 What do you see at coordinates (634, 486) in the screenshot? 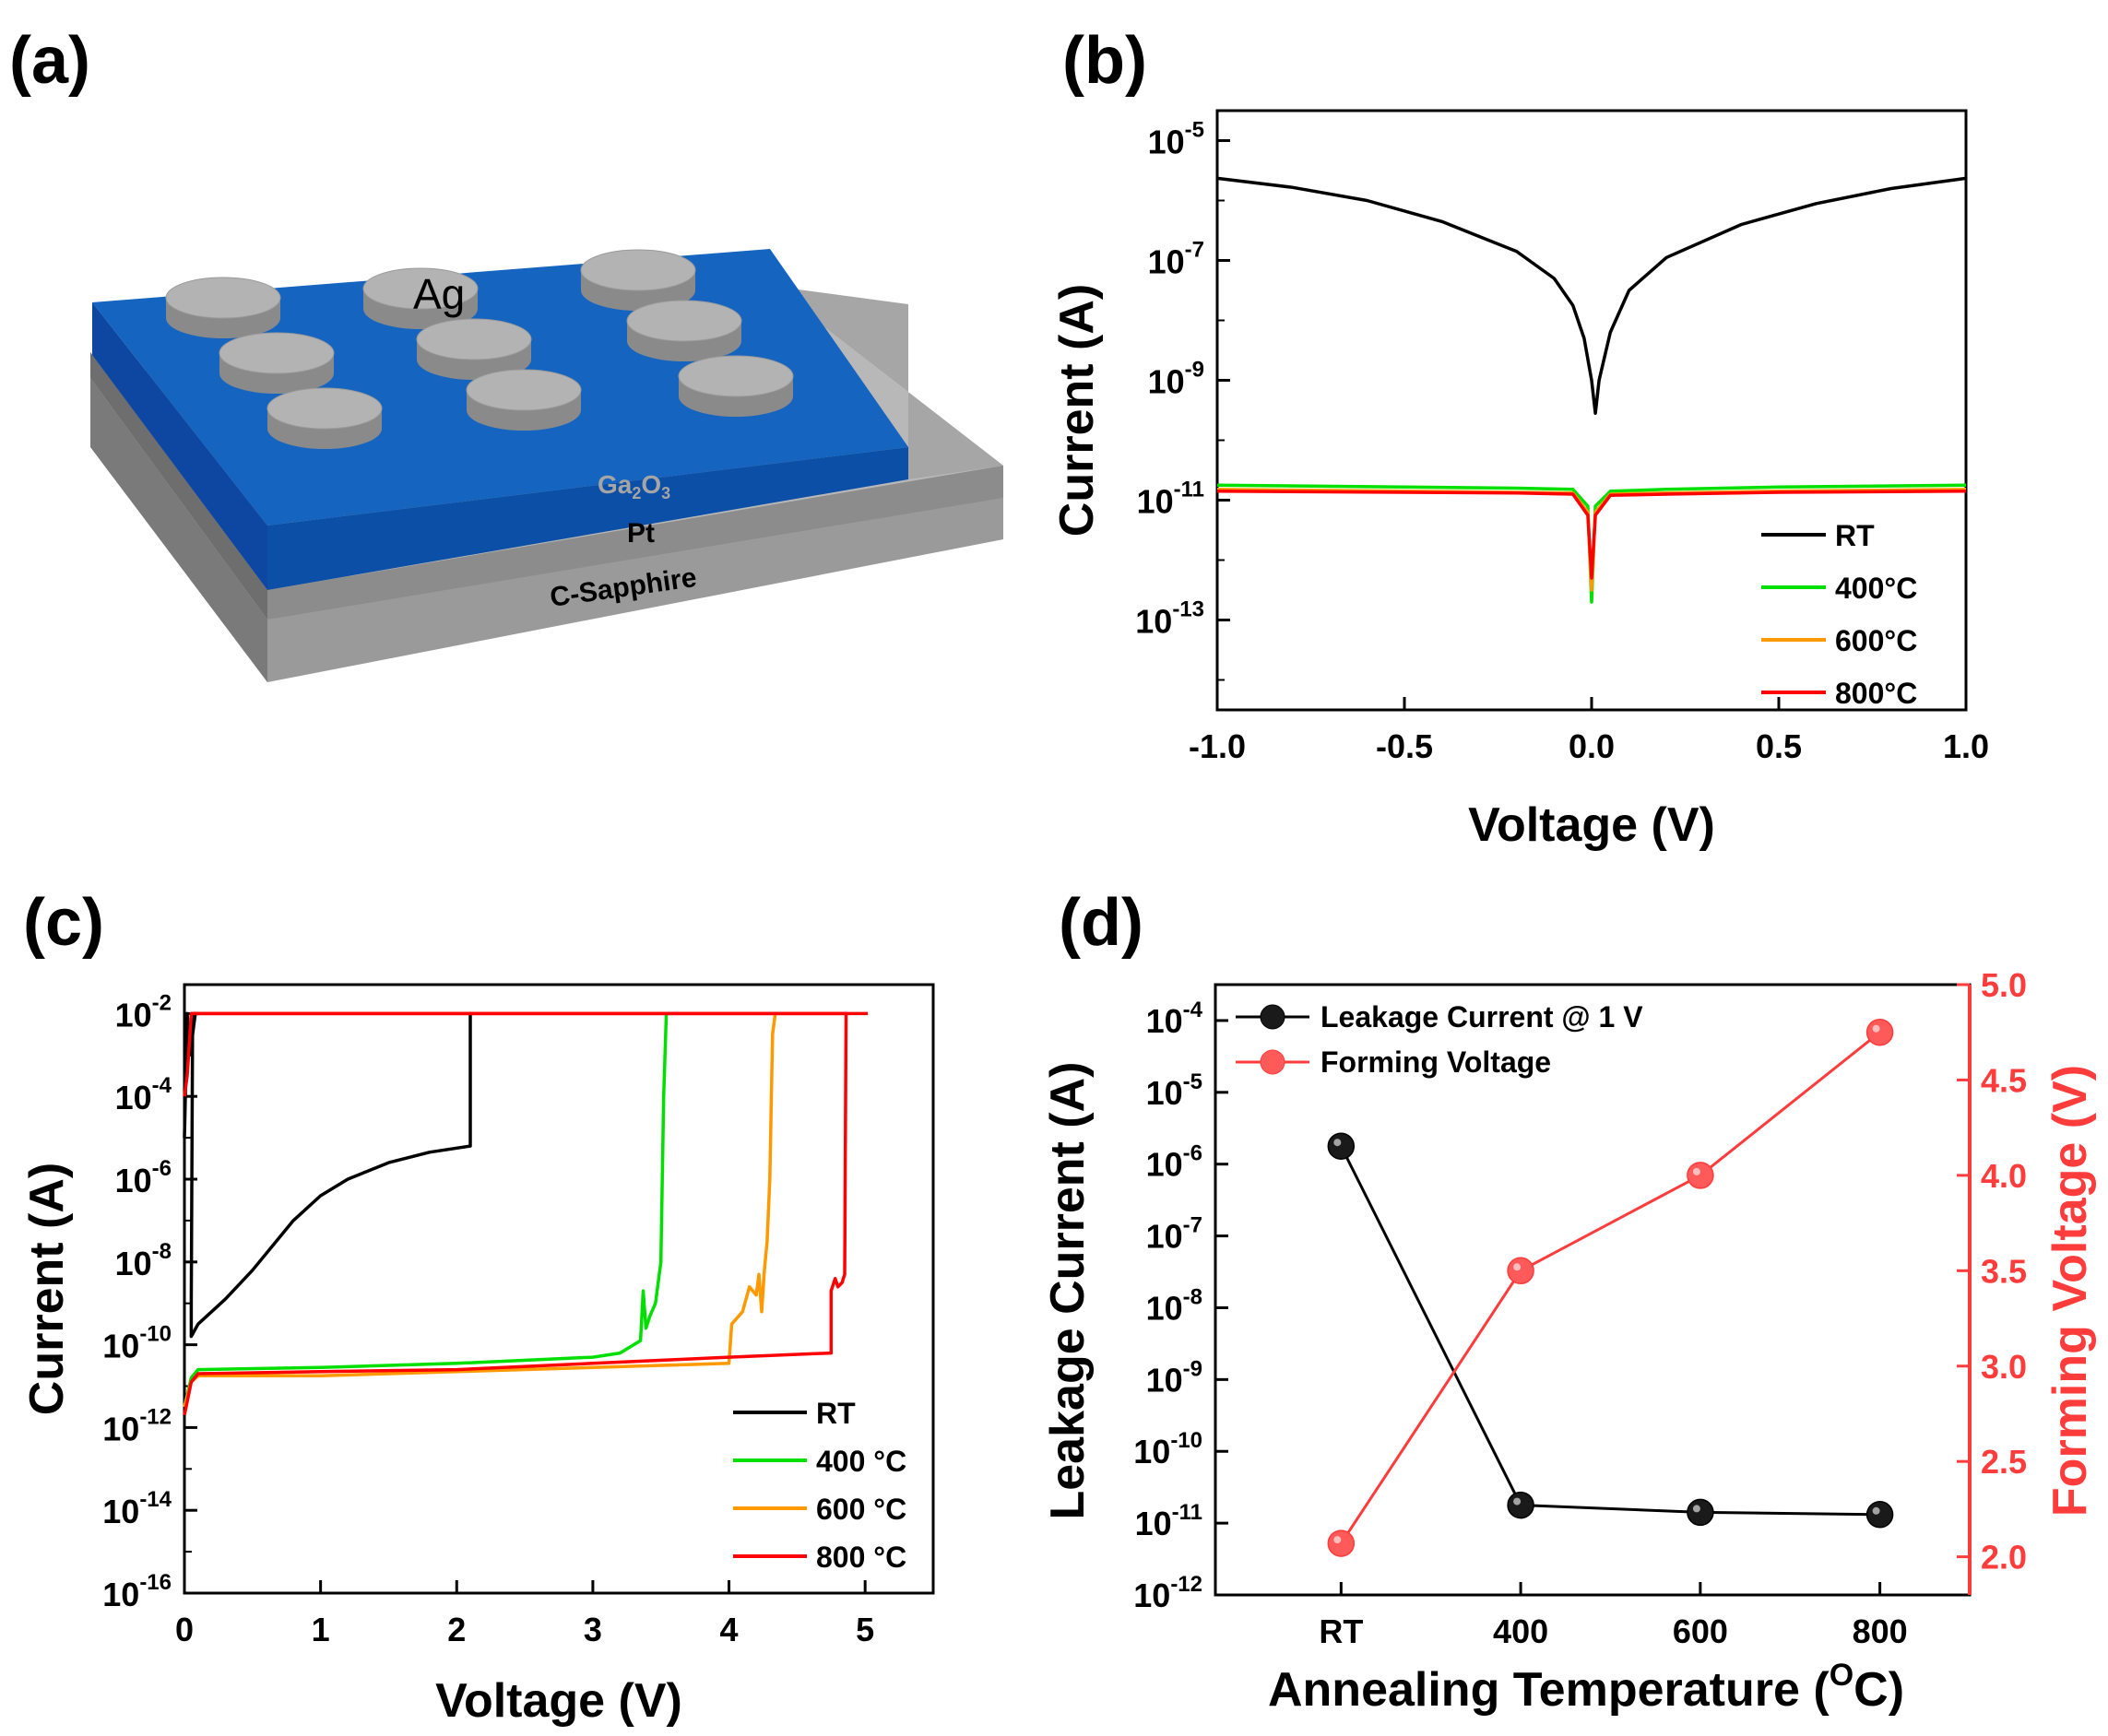
I see `ga2o3-label: Ga2O3` at bounding box center [634, 486].